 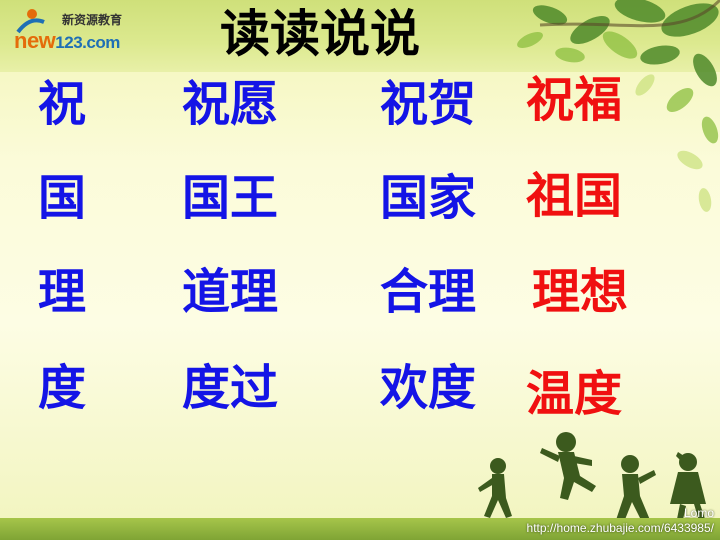 I want to click on tree-leaves-decoration, so click(x=618, y=106).